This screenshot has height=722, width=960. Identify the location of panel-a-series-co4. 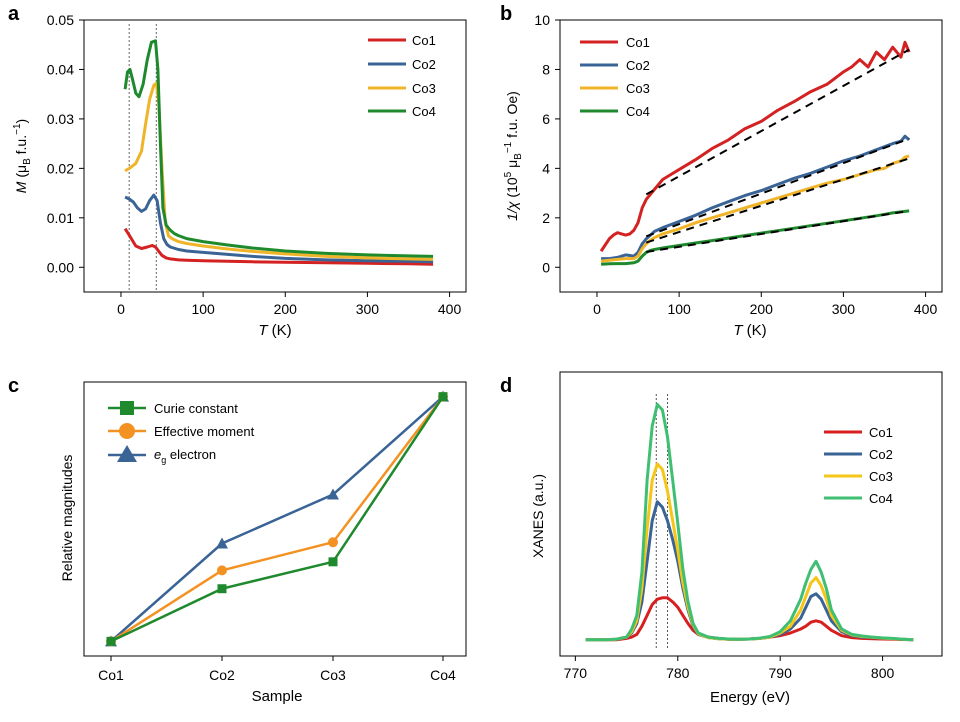
(278, 148).